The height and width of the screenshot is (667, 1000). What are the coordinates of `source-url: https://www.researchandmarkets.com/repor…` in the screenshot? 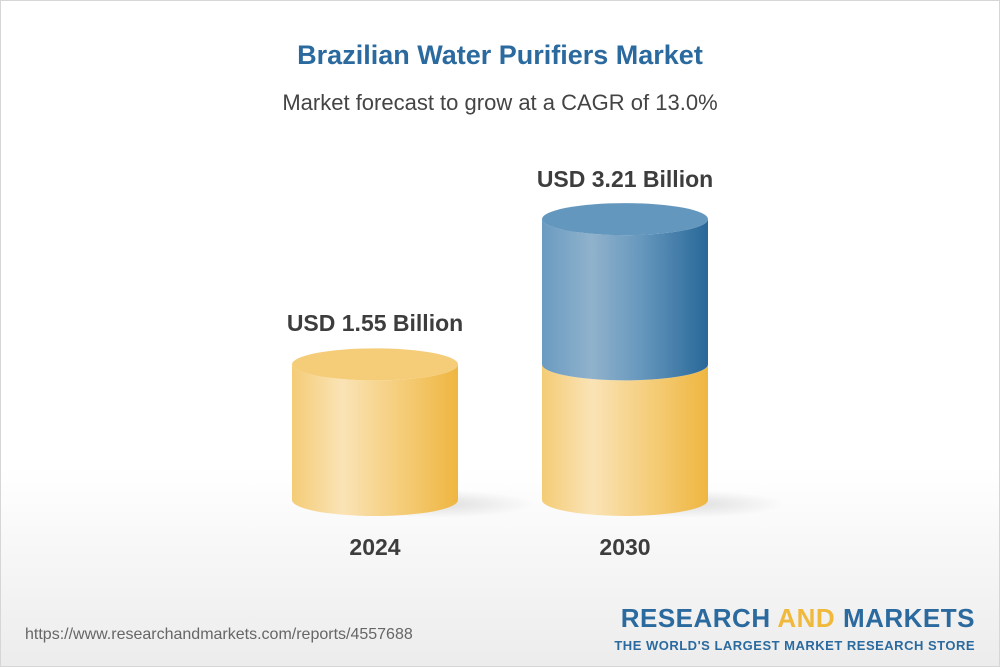 It's located at (219, 634).